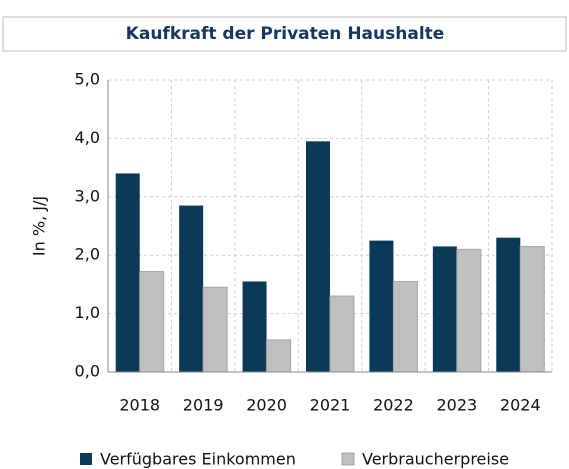 Image resolution: width=569 pixels, height=469 pixels. I want to click on title-box, so click(284, 34).